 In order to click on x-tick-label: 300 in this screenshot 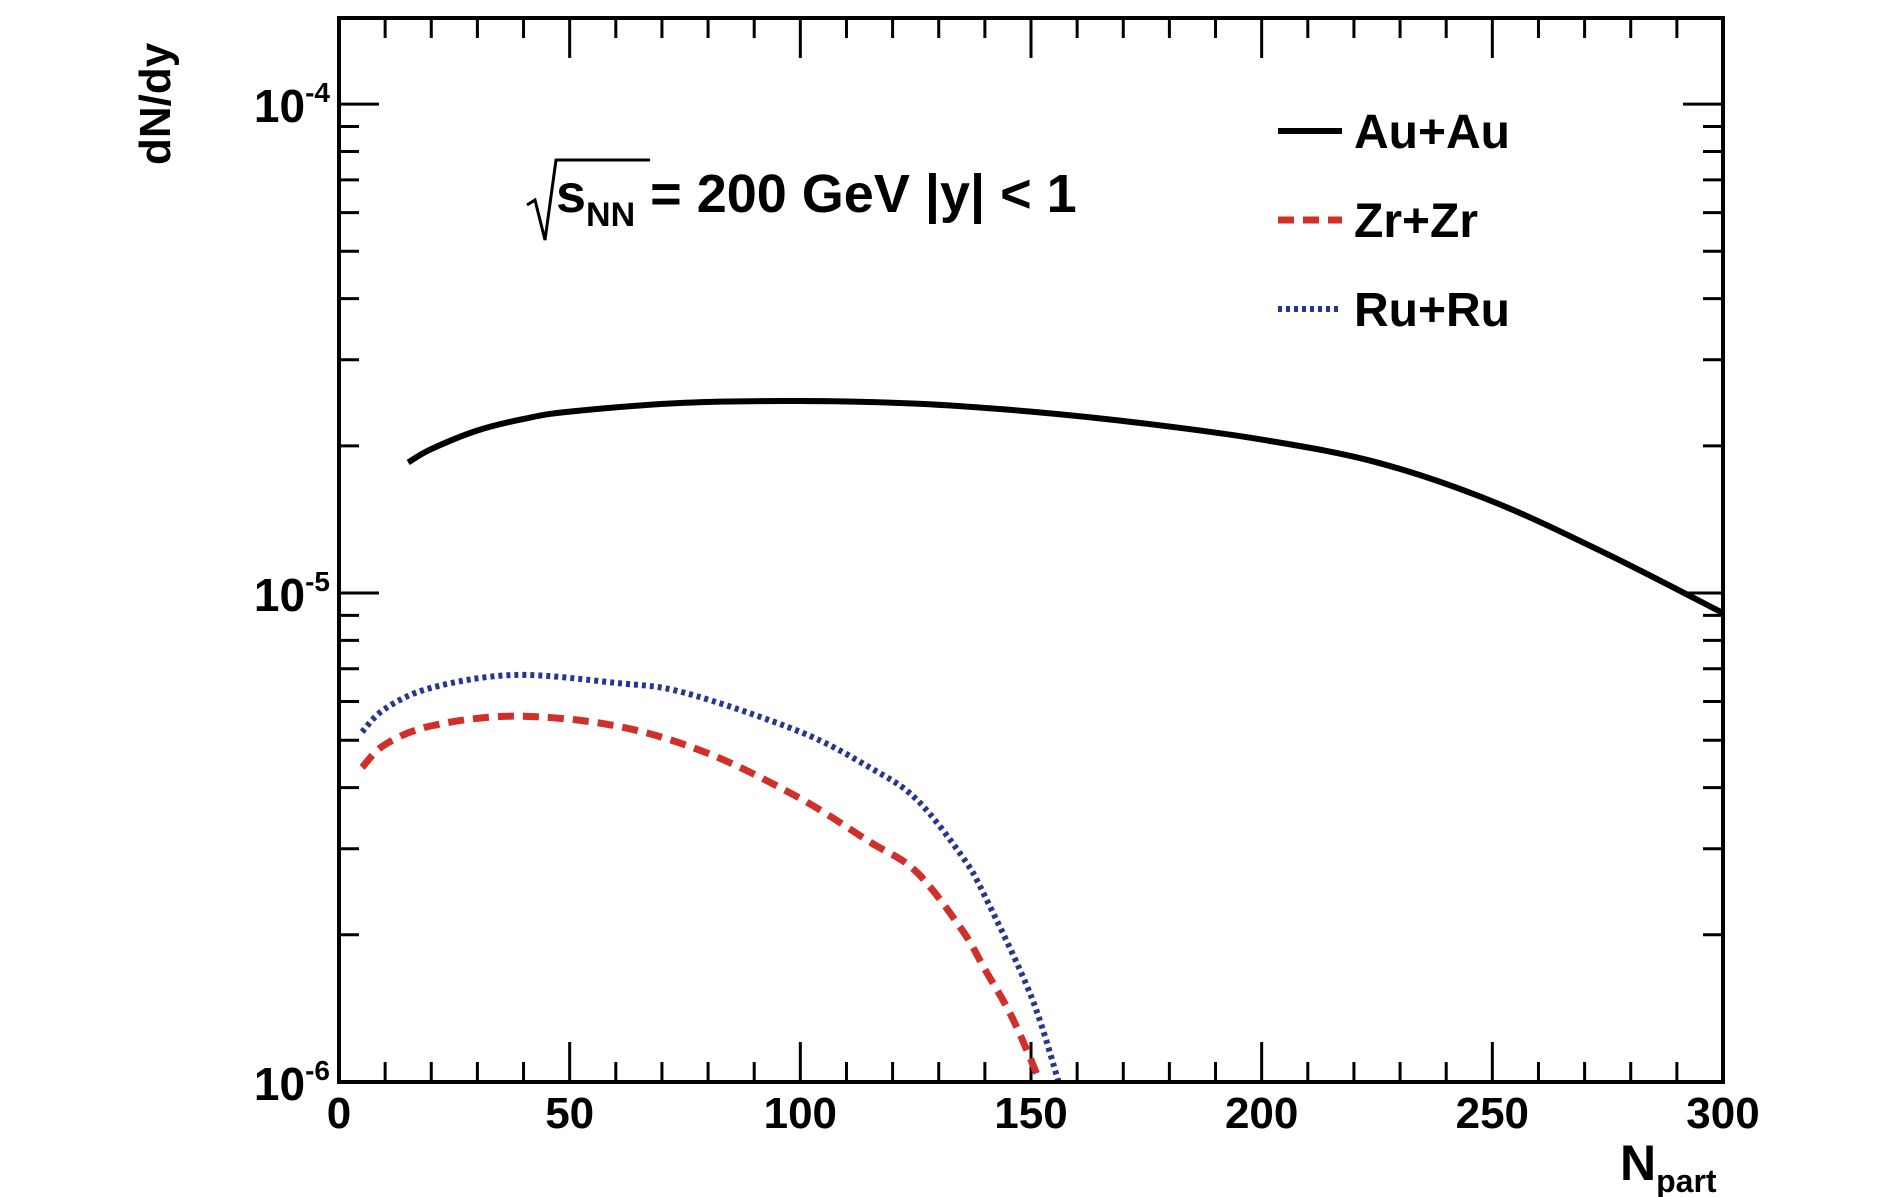, I will do `click(1722, 1113)`.